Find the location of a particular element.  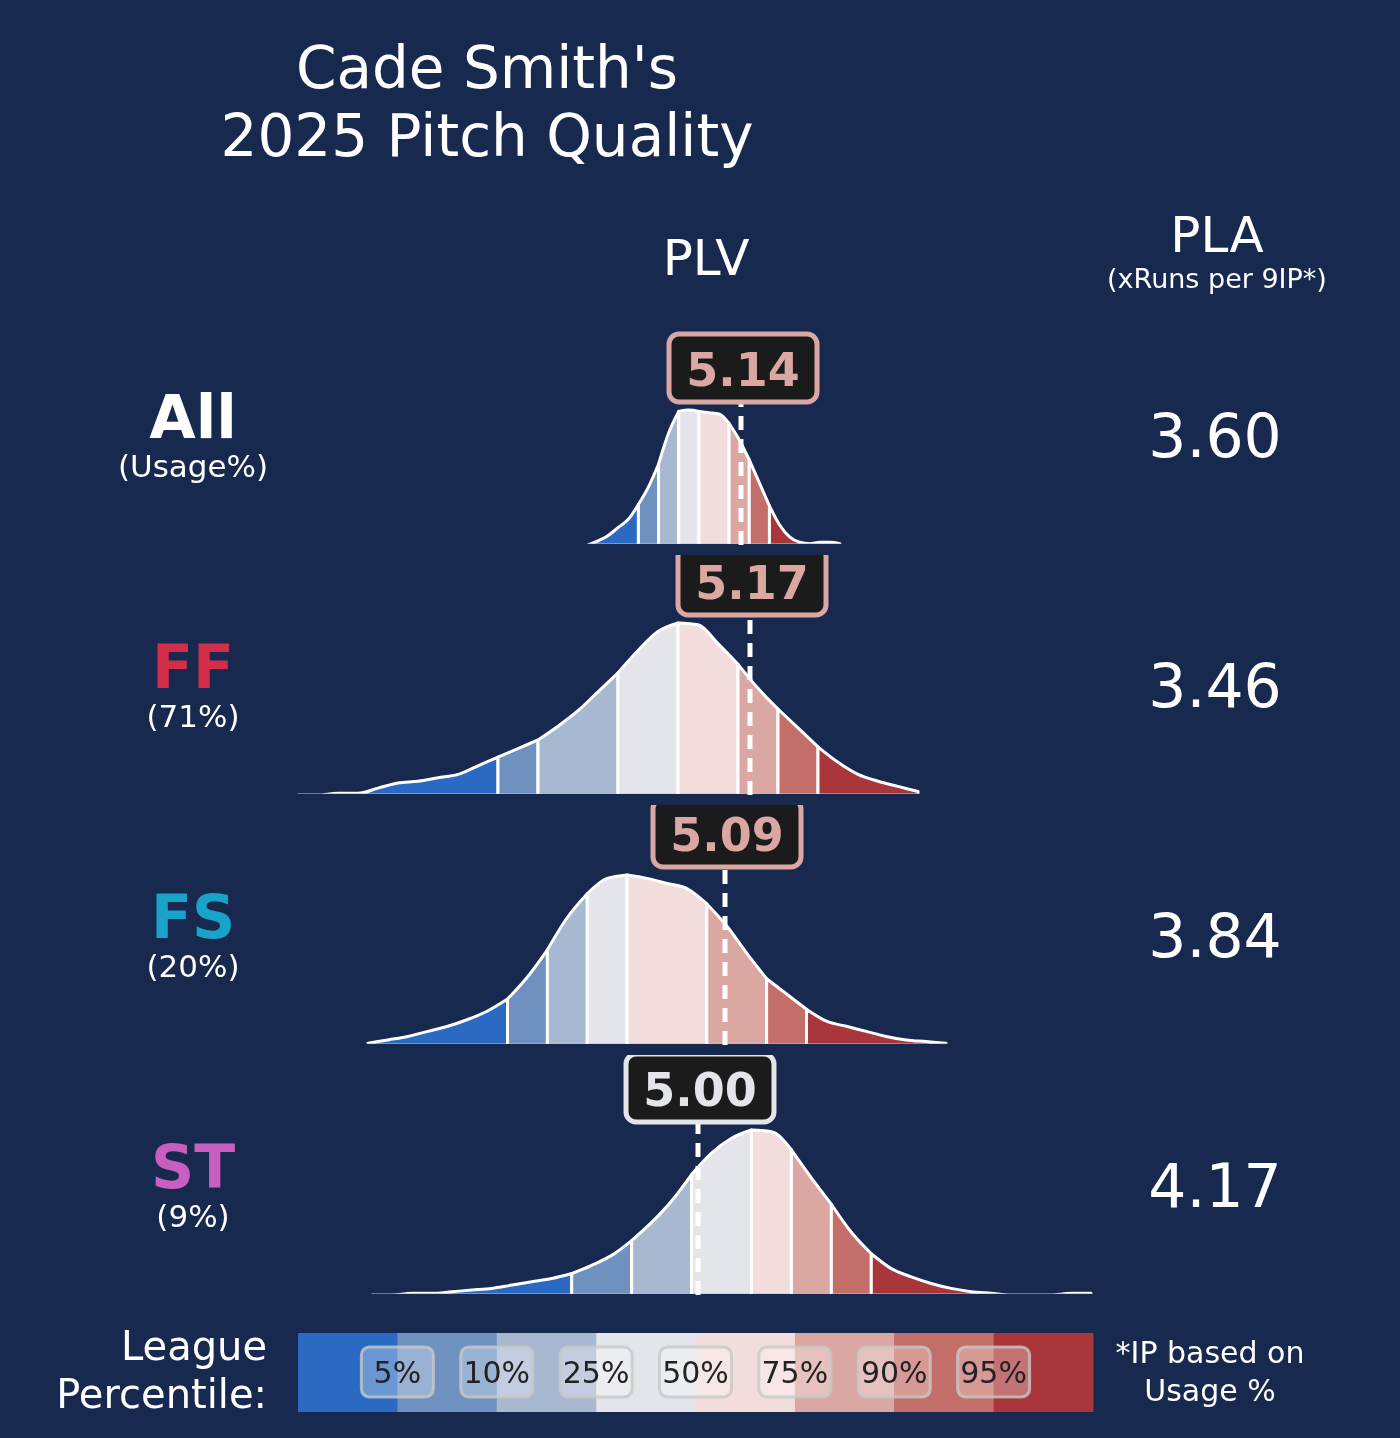

text: 3.84 is located at coordinates (1215, 936).